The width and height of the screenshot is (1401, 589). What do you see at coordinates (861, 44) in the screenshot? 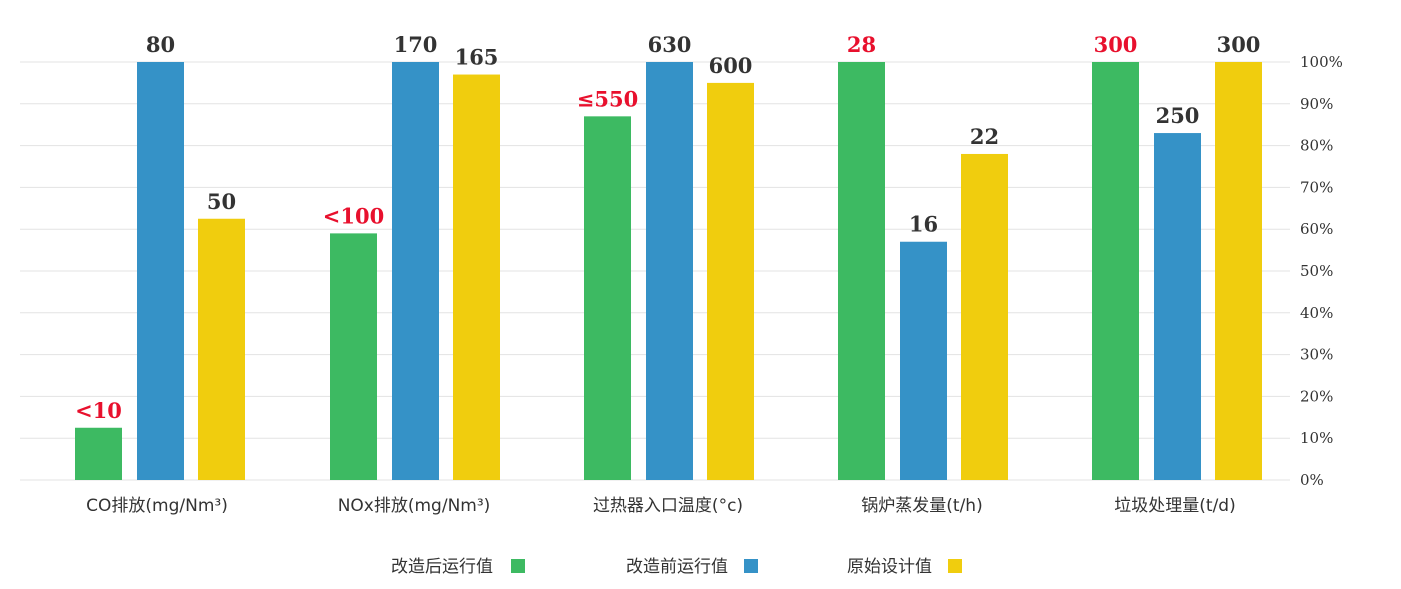
I see `data-label: 28` at bounding box center [861, 44].